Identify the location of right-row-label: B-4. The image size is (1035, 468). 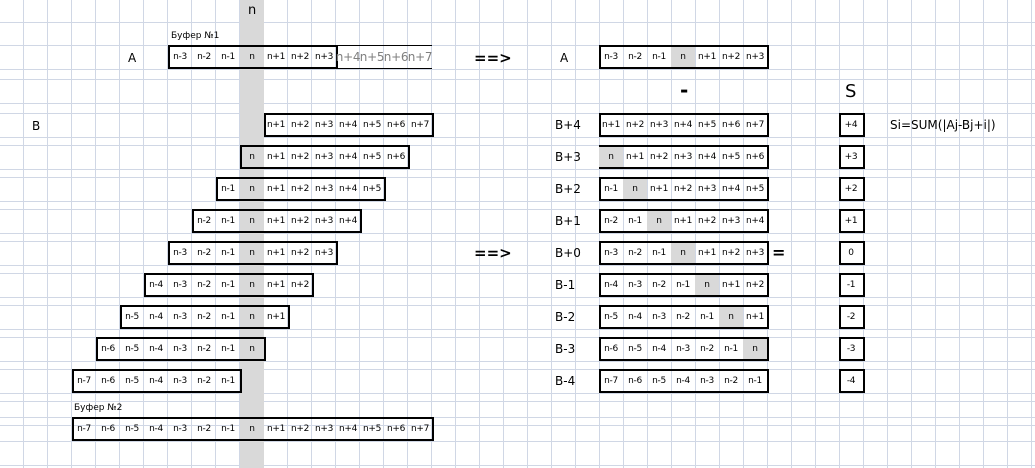
(565, 381).